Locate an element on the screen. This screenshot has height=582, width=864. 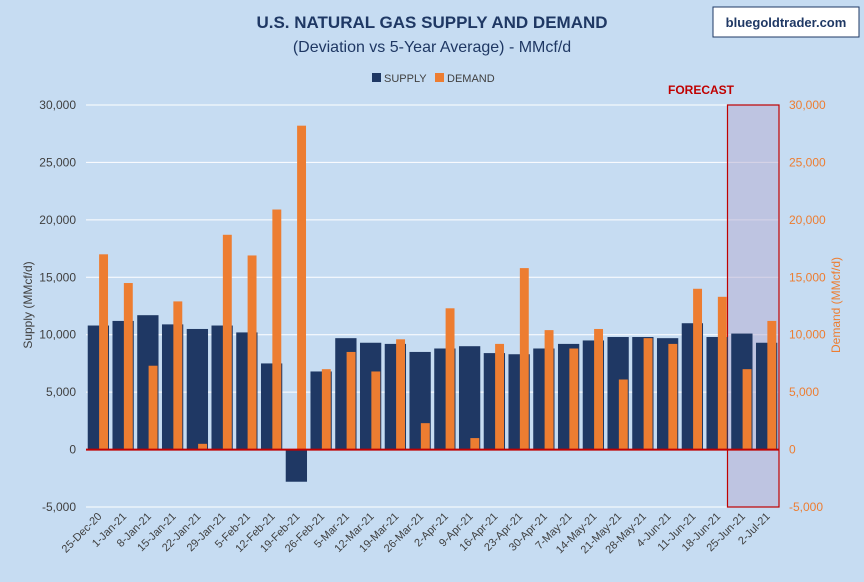
y-axis-title-right: Demand (MMcf/d) is located at coordinates (836, 305).